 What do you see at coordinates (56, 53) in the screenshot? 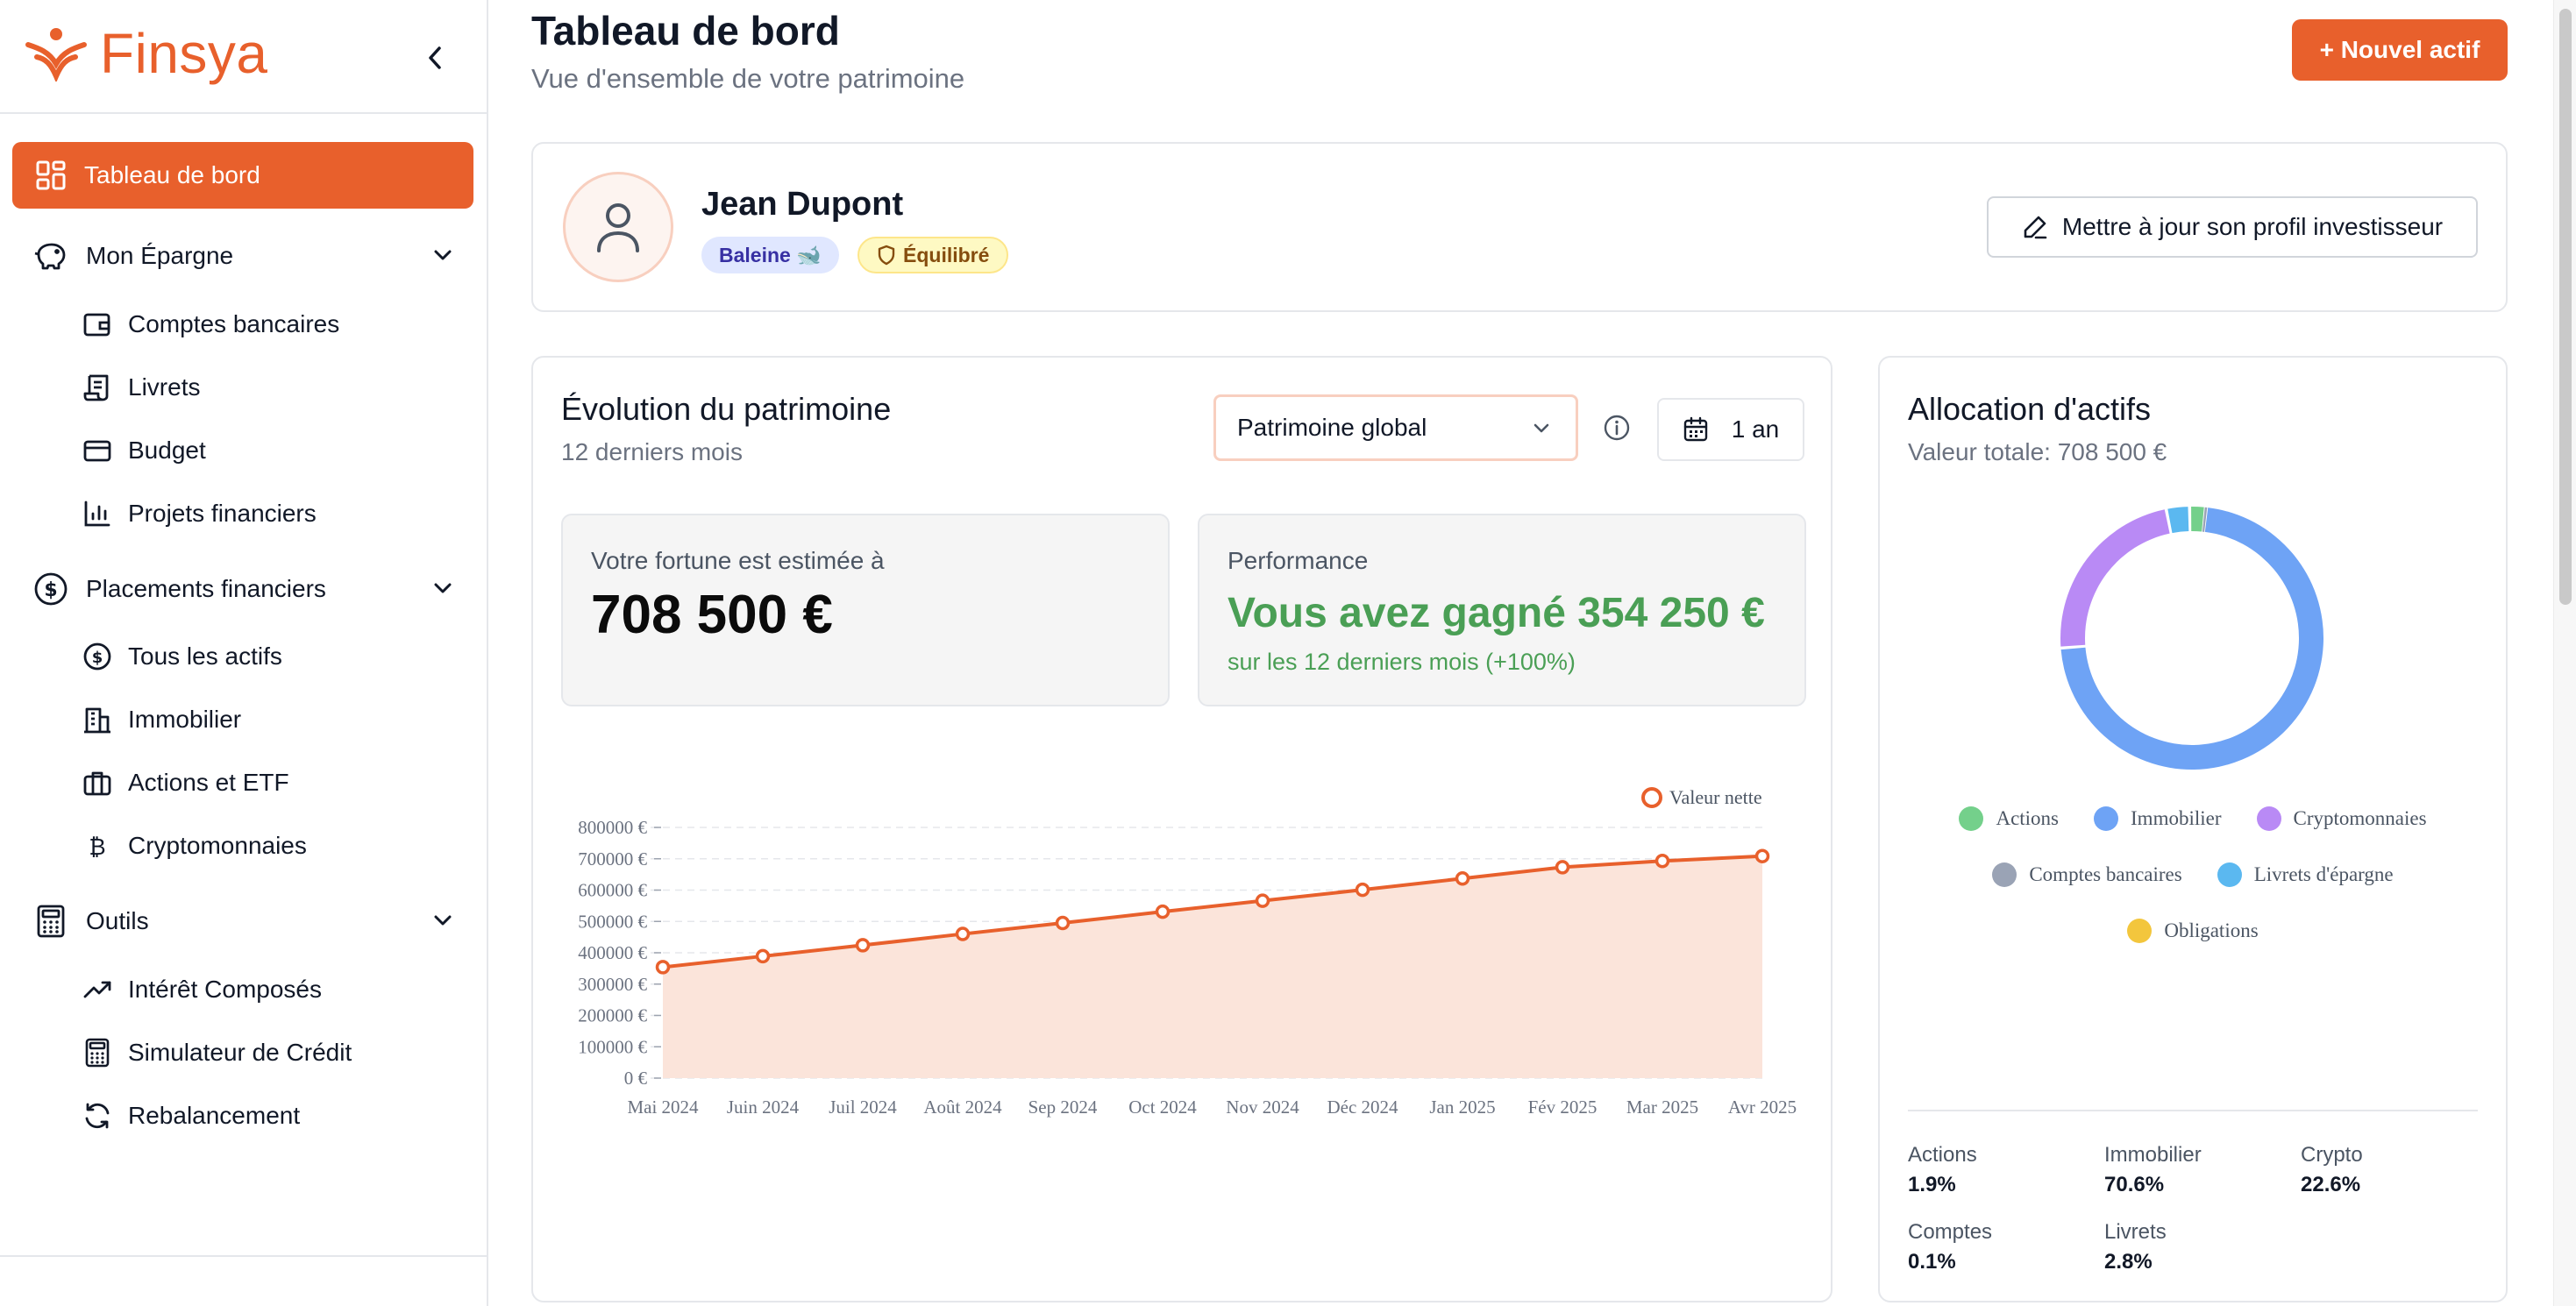
I see `finsya-logo-icon` at bounding box center [56, 53].